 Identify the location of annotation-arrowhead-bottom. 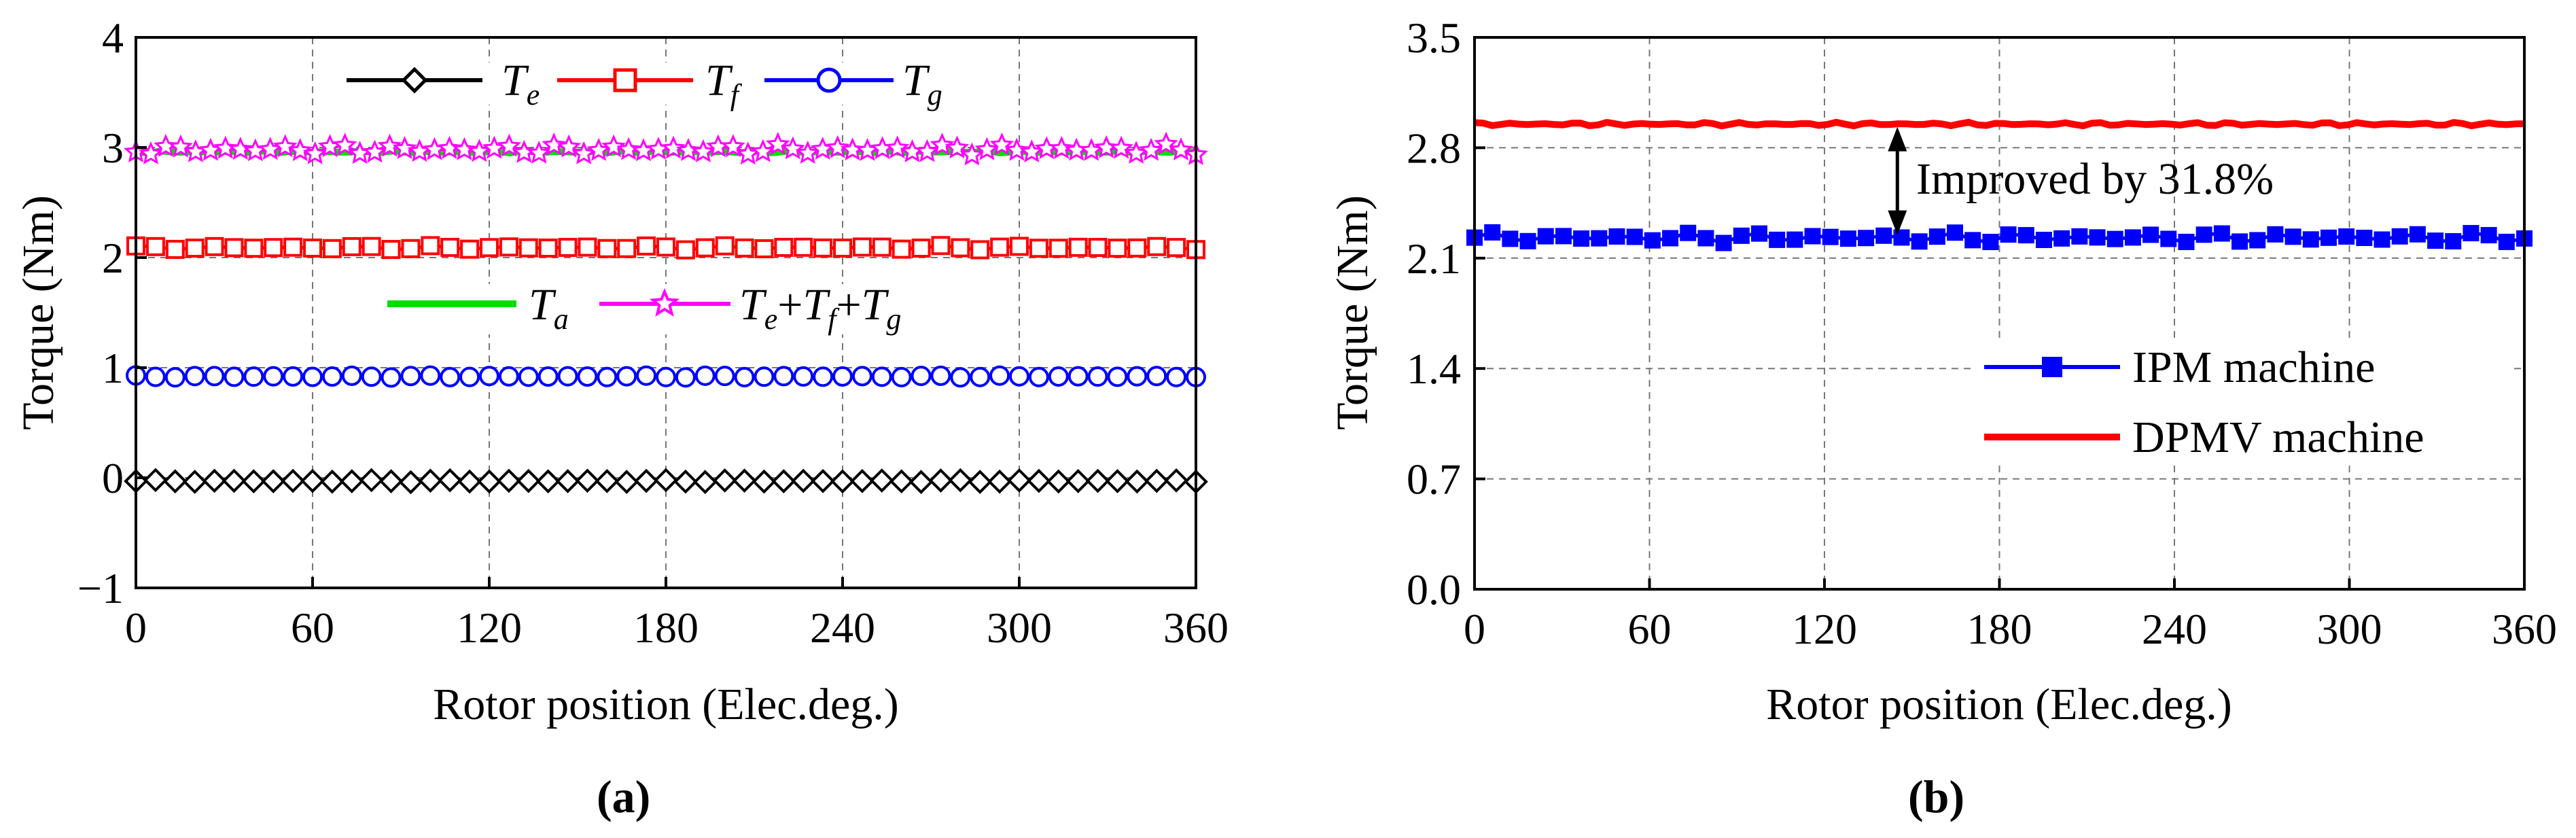
(1897, 223).